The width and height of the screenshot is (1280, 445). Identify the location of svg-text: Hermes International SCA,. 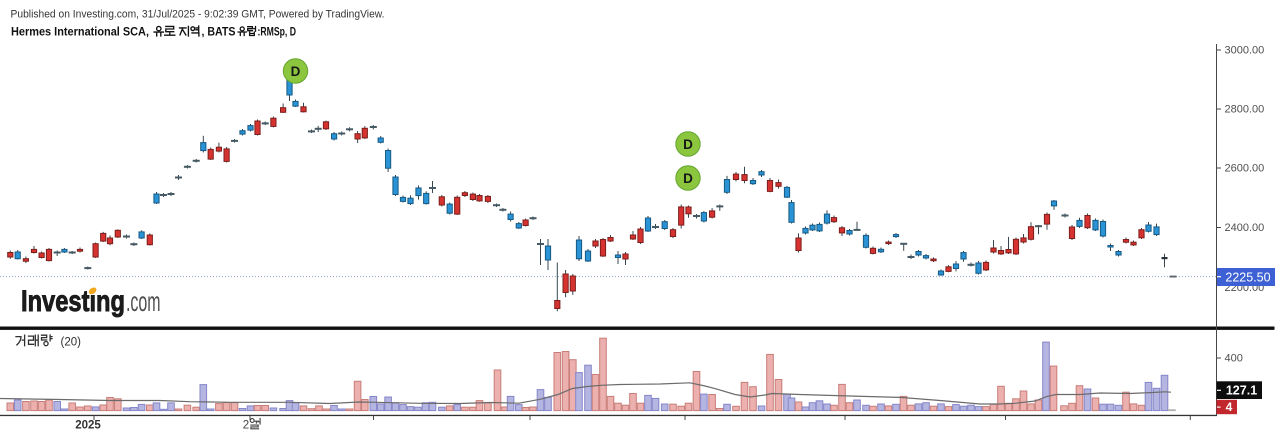
(80, 32).